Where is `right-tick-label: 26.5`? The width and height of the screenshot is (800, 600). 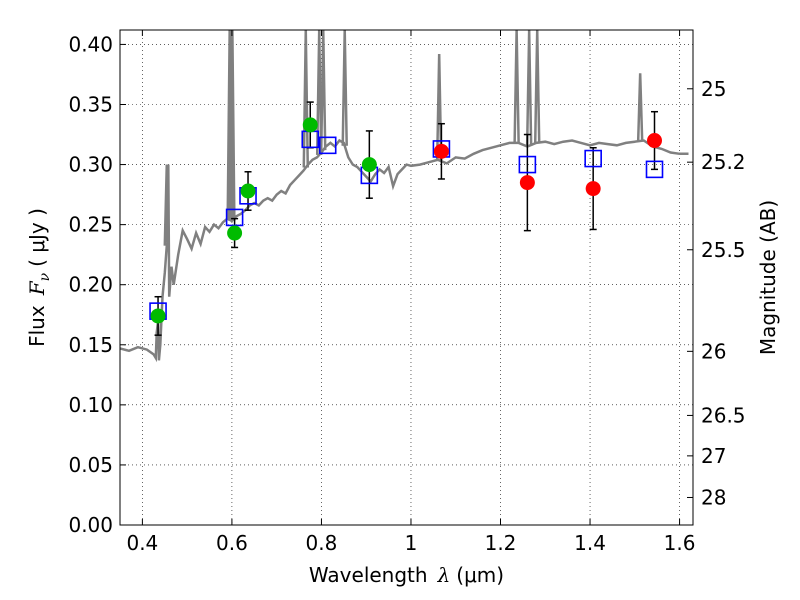 right-tick-label: 26.5 is located at coordinates (723, 415).